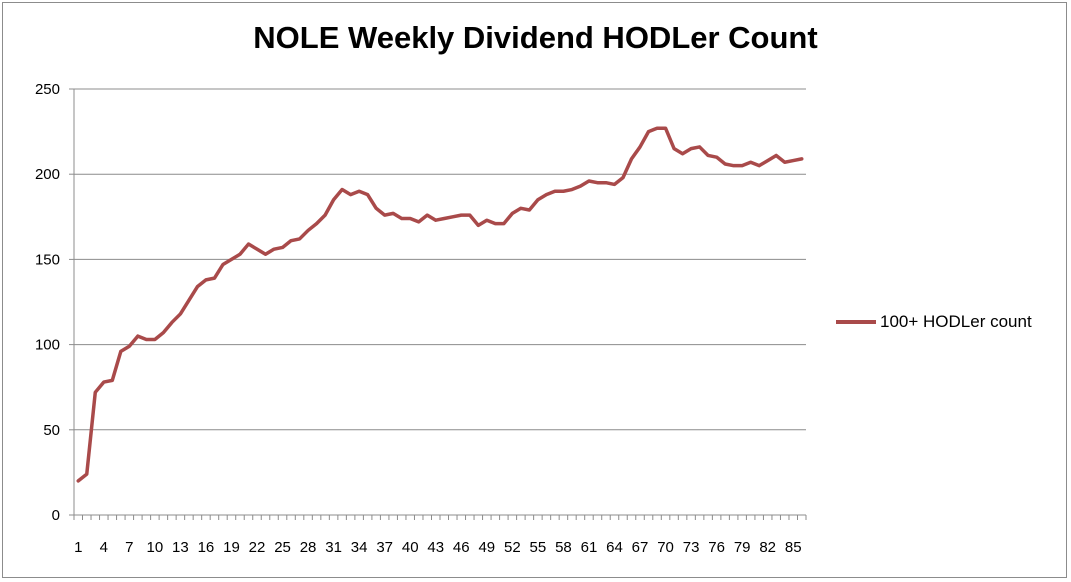 Image resolution: width=1071 pixels, height=582 pixels. What do you see at coordinates (716, 547) in the screenshot?
I see `x-tick-label: 76` at bounding box center [716, 547].